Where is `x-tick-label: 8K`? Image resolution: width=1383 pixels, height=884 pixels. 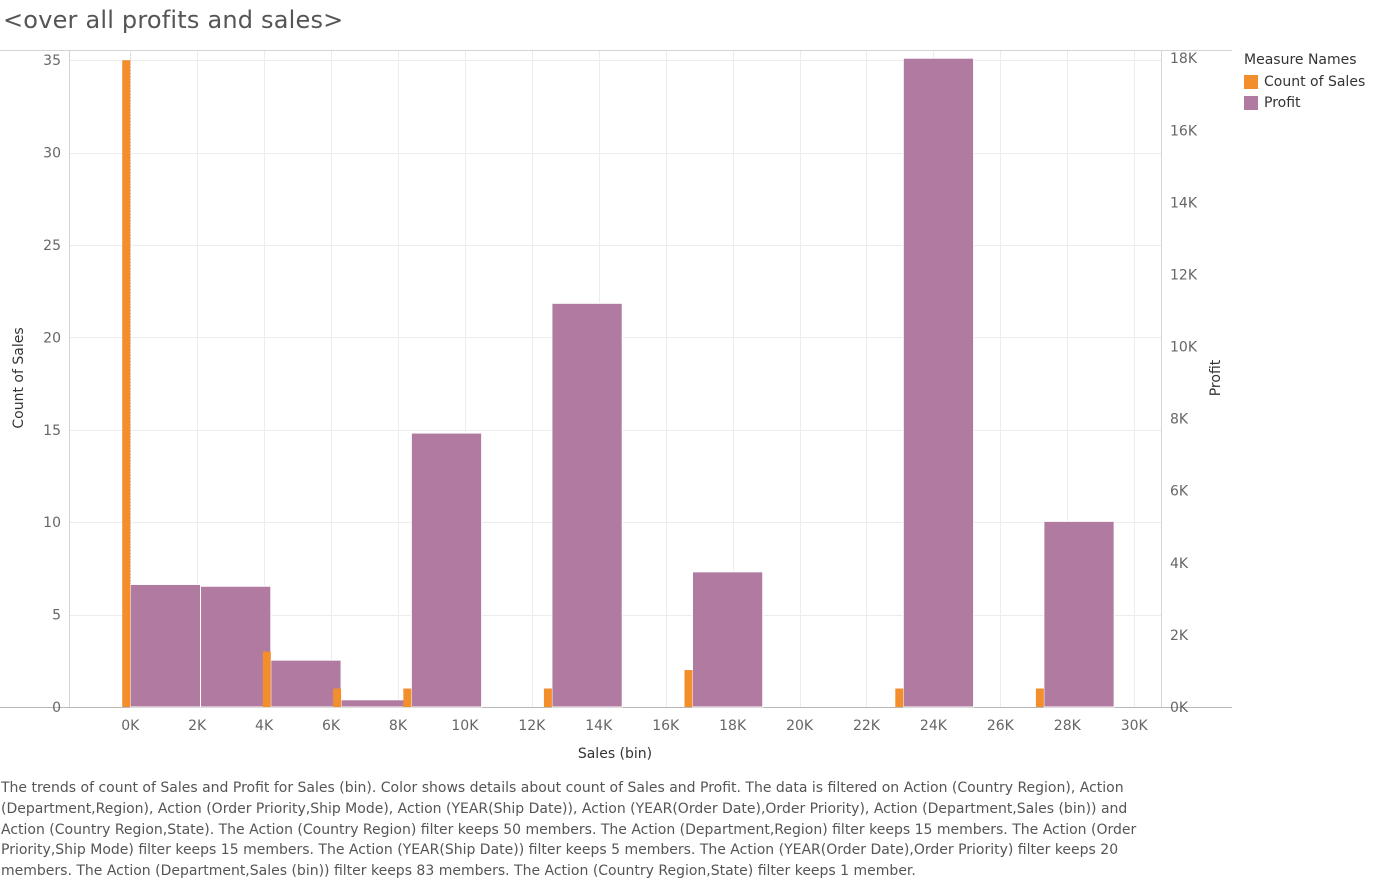
x-tick-label: 8K is located at coordinates (398, 726).